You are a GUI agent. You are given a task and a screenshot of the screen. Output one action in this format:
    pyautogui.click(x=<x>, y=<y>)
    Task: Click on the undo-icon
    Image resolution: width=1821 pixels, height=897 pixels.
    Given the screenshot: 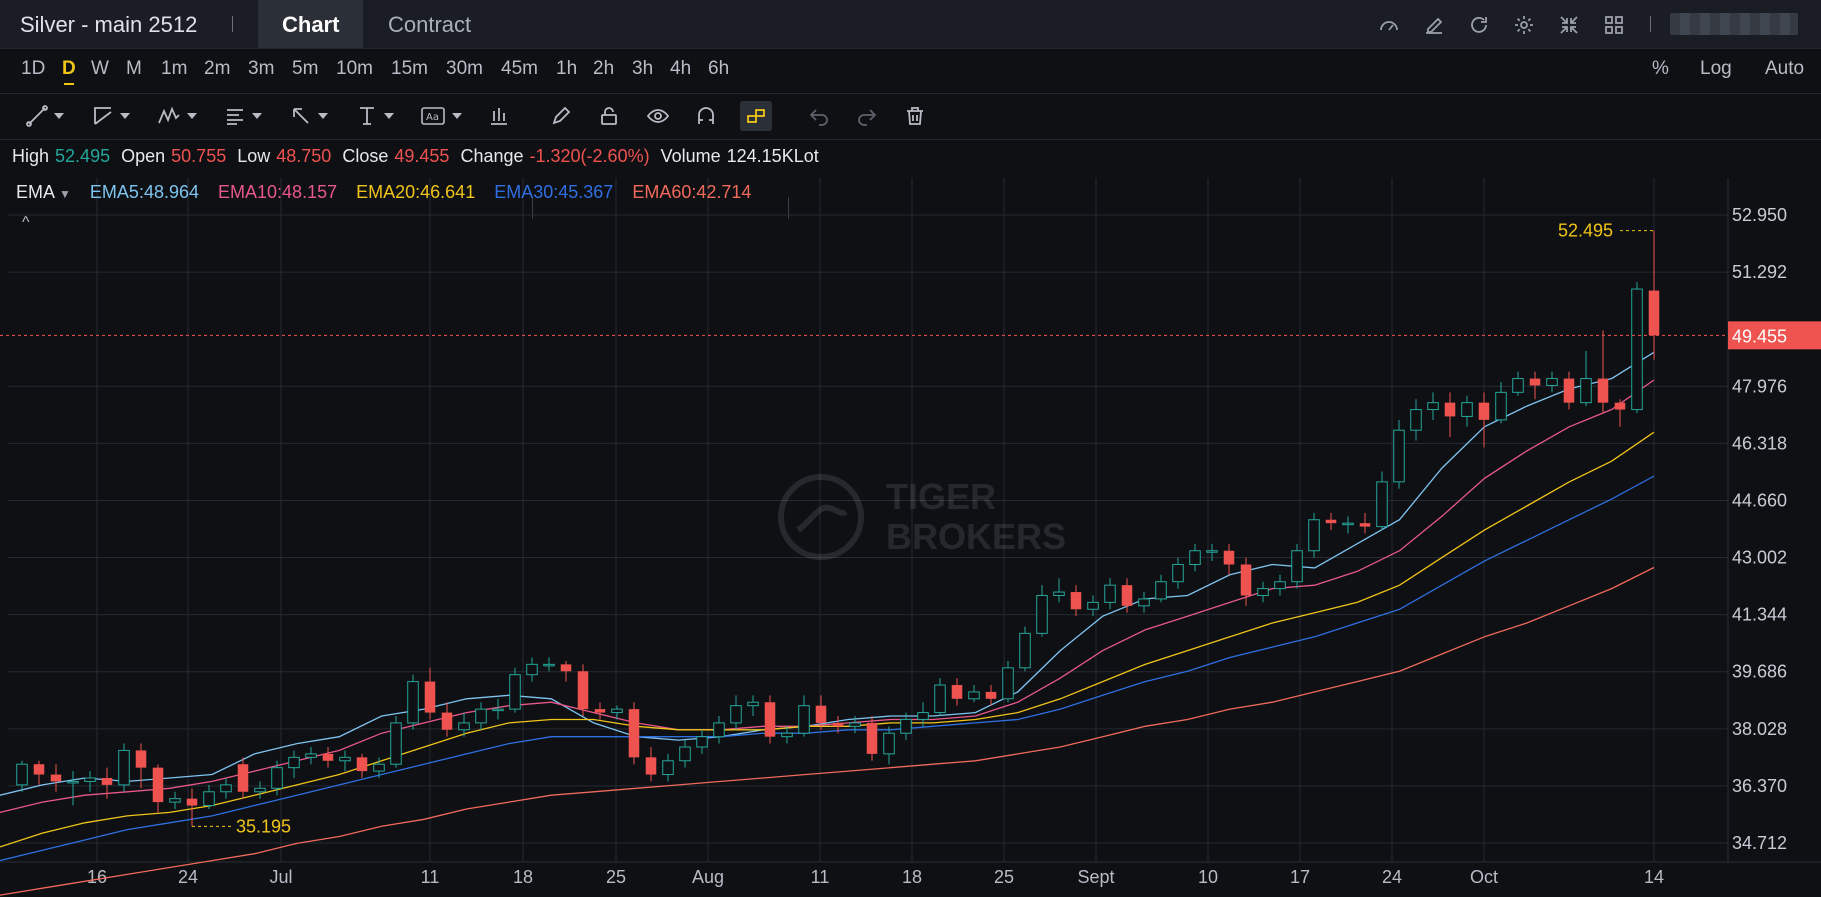 What is the action you would take?
    pyautogui.click(x=819, y=116)
    